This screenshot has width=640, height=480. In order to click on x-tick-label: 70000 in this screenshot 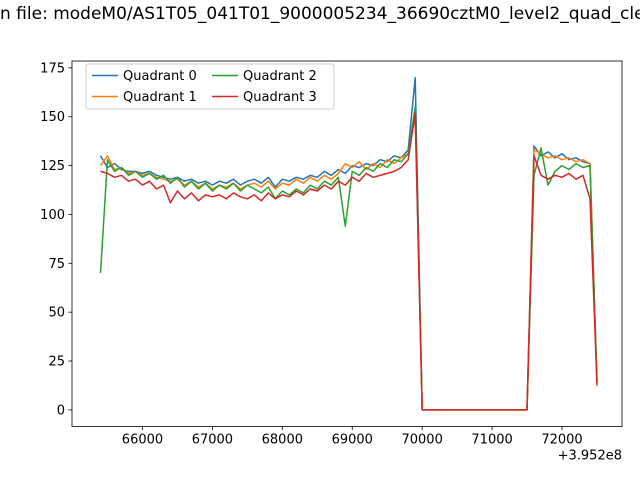, I will do `click(421, 440)`.